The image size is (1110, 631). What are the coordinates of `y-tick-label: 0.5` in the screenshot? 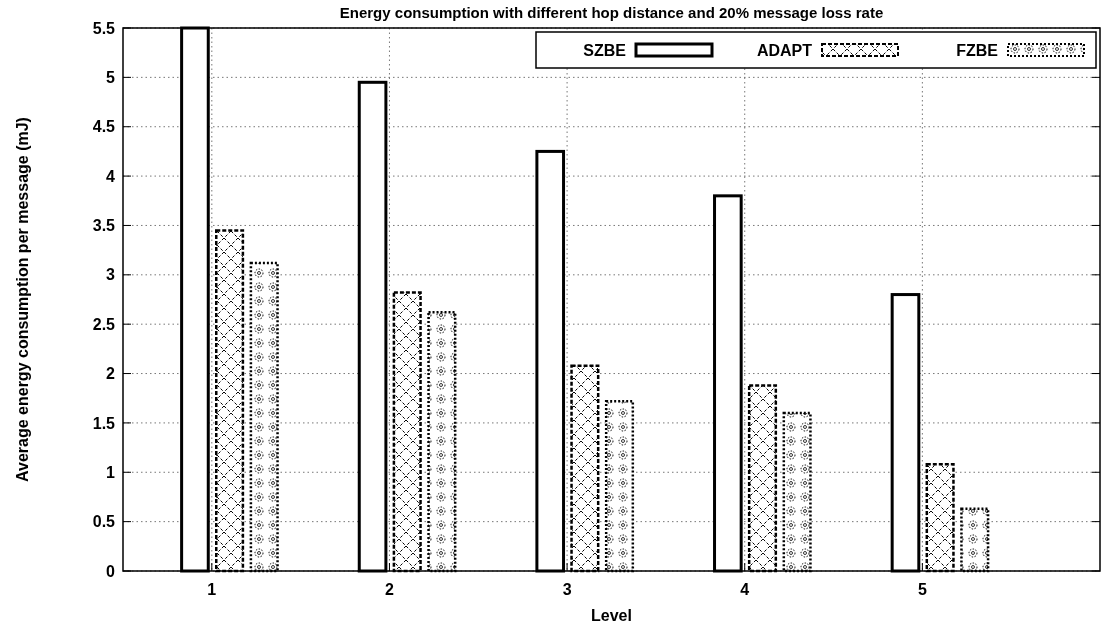 It's located at (104, 522).